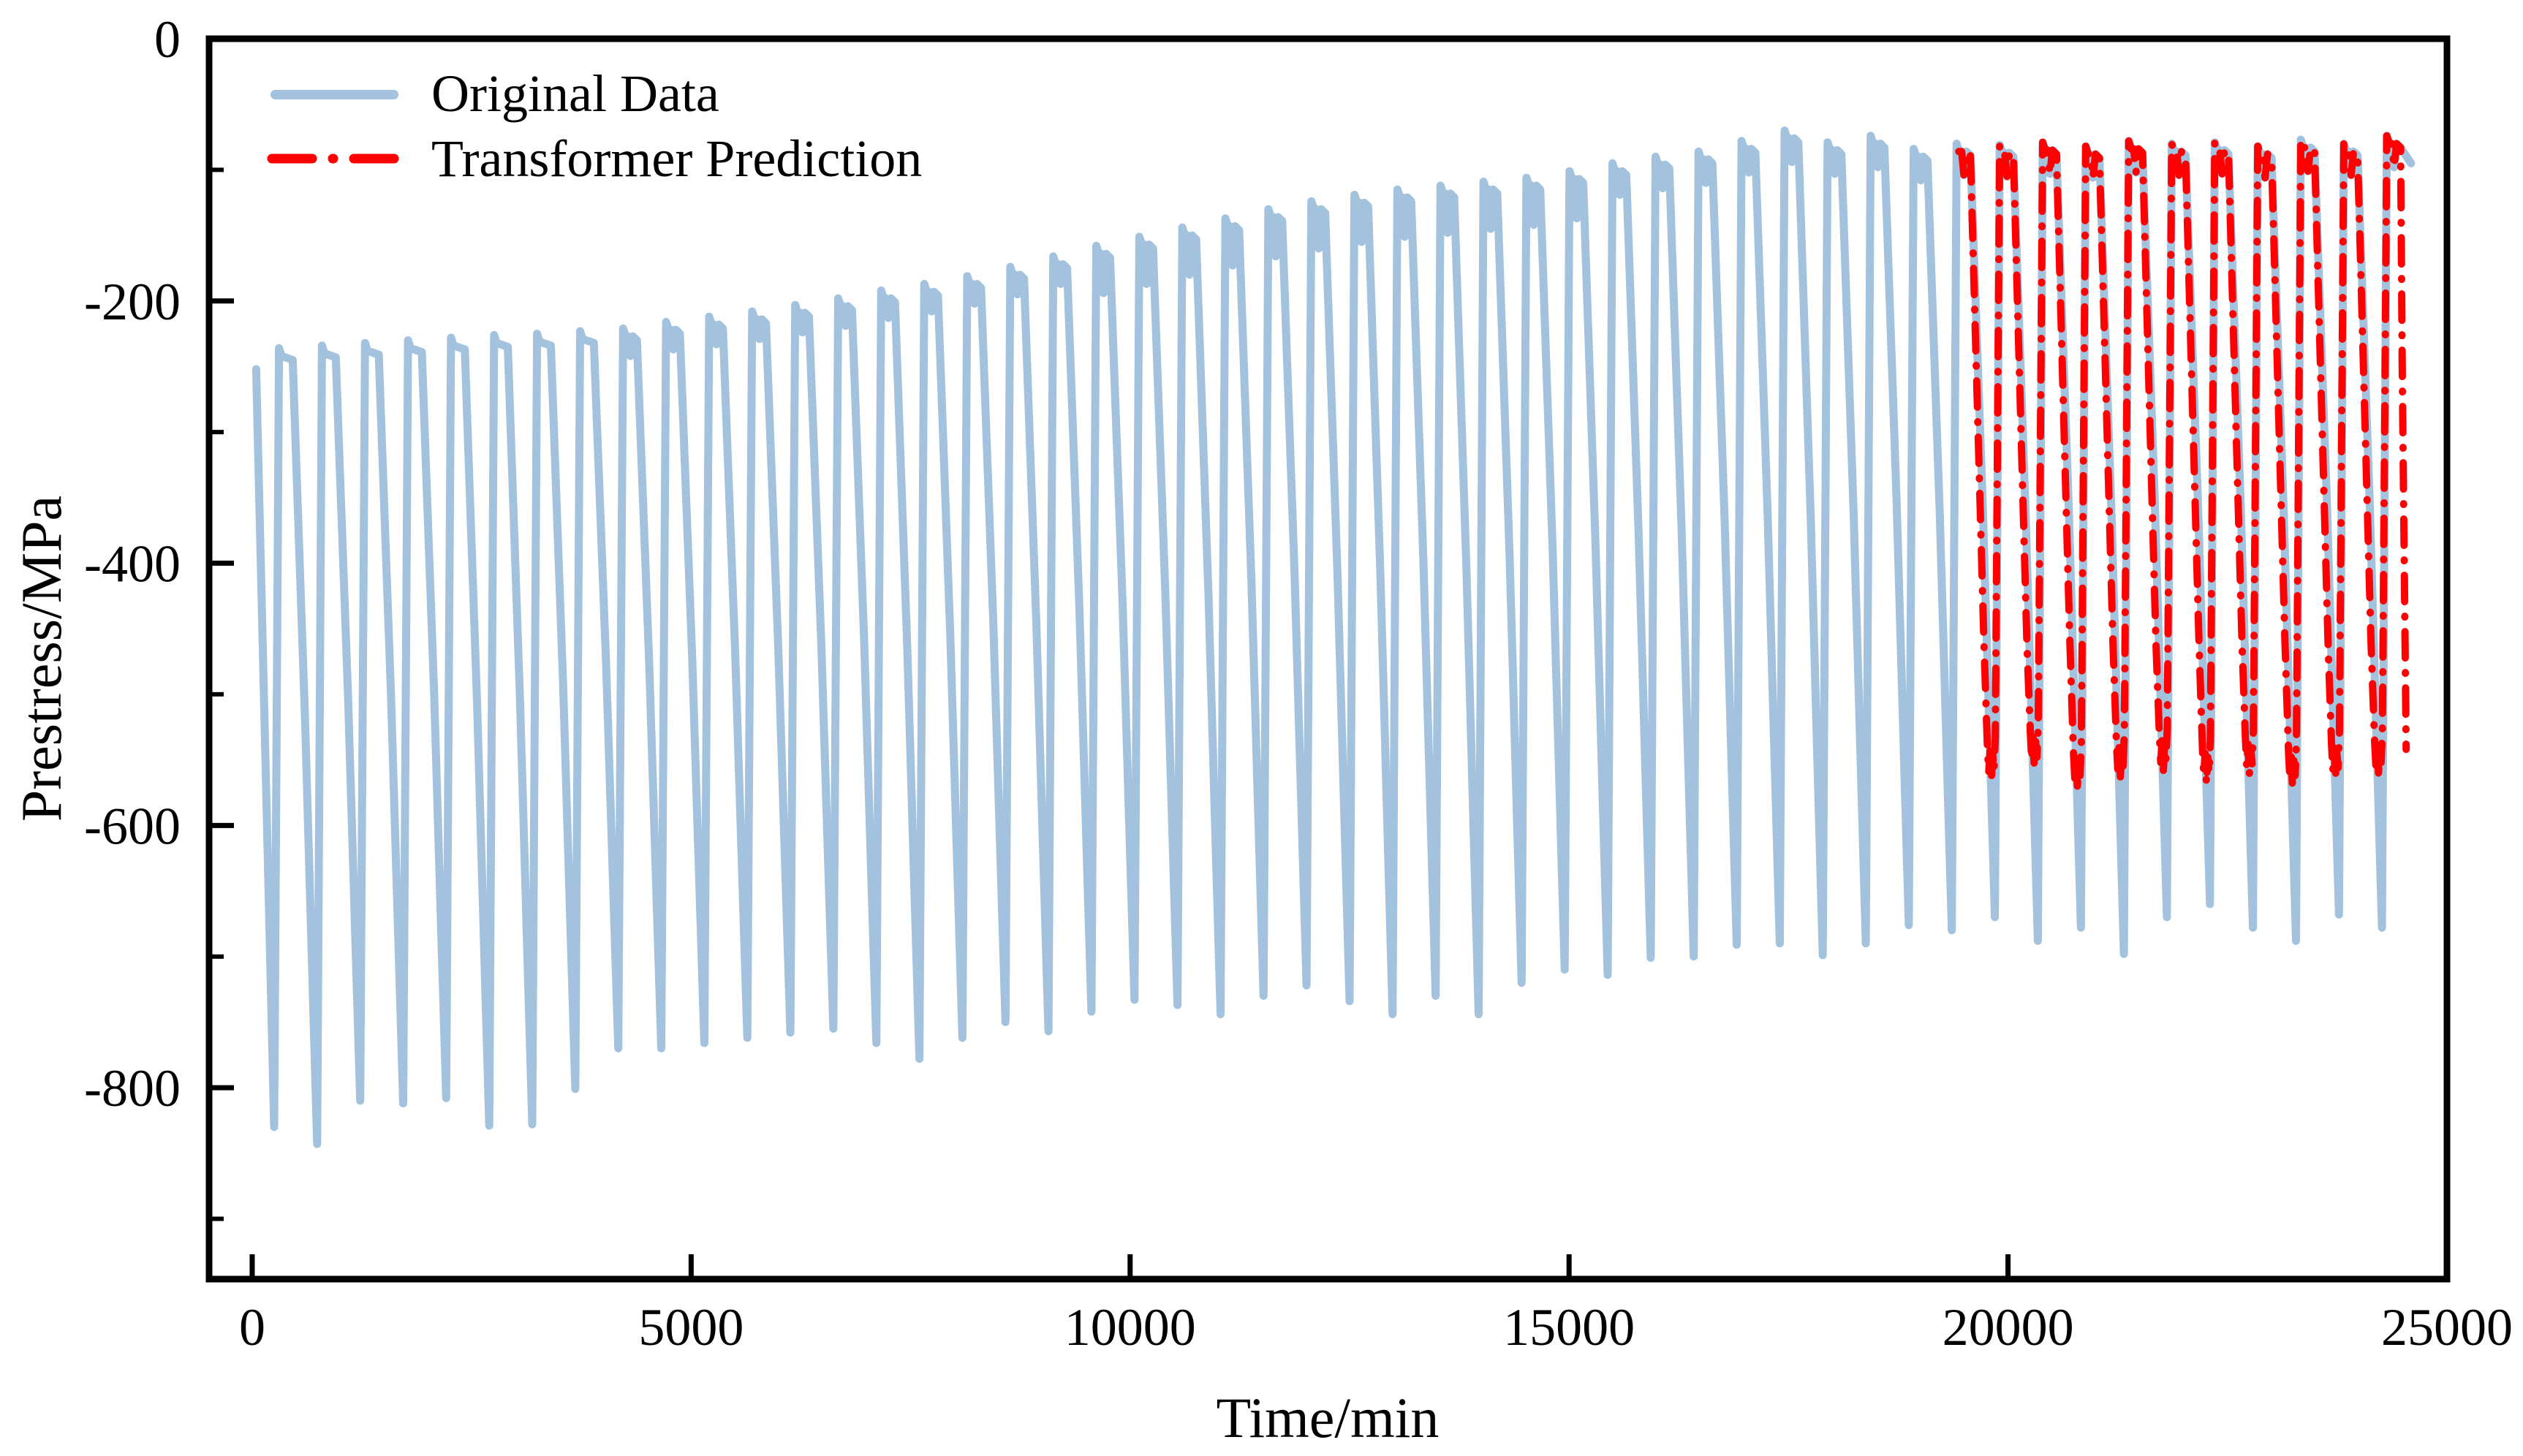 The height and width of the screenshot is (1456, 2523). Describe the element at coordinates (2447, 1327) in the screenshot. I see `x-tick-label: 25000` at that location.